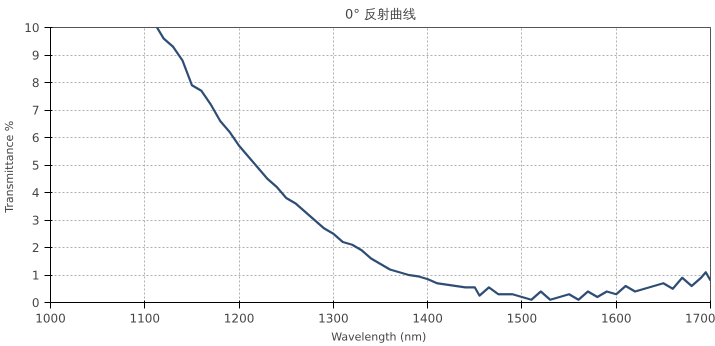  I want to click on x-tick-label: 1400, so click(427, 319).